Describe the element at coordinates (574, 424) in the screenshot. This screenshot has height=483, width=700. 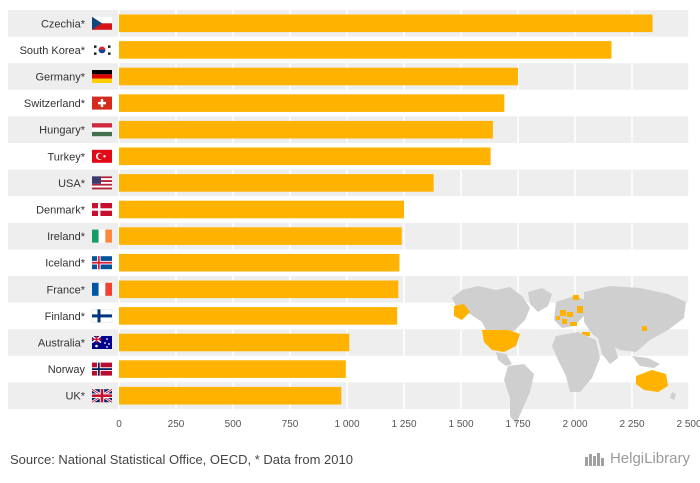
I see `x-tick-label: 2 000` at that location.